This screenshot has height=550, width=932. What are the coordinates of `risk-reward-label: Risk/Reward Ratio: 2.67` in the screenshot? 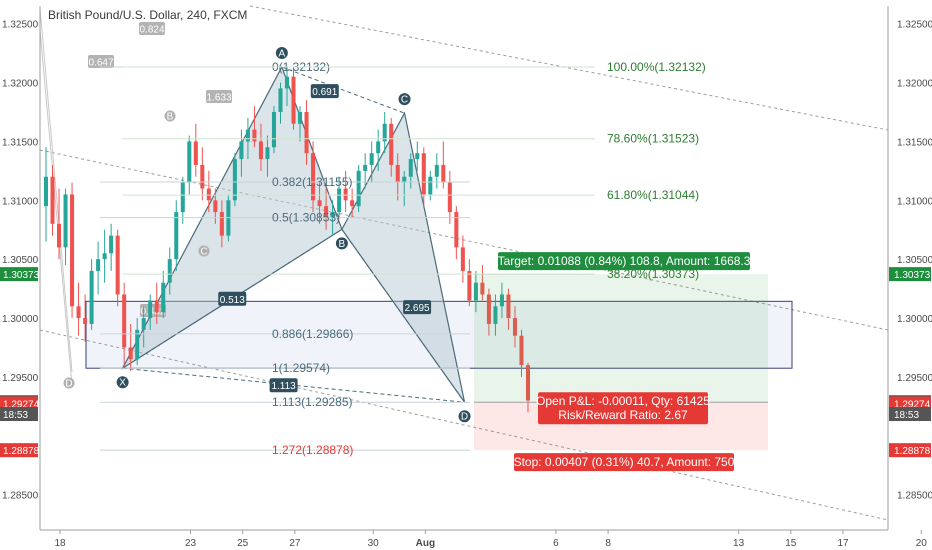 It's located at (623, 415).